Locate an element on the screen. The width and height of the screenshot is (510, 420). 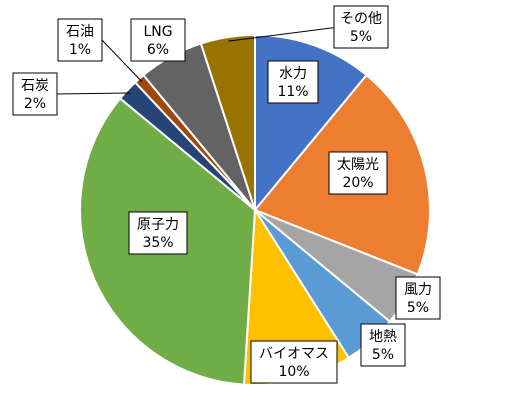
data-label-7: 石炭 2% is located at coordinates (35, 94).